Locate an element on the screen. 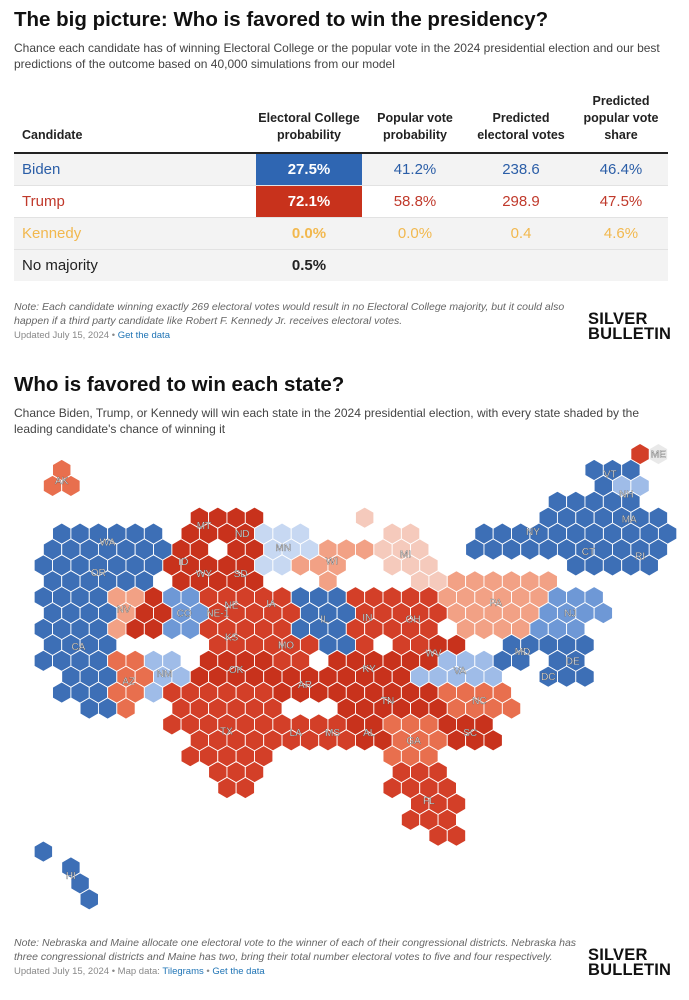  state-label-ky: KY is located at coordinates (370, 669).